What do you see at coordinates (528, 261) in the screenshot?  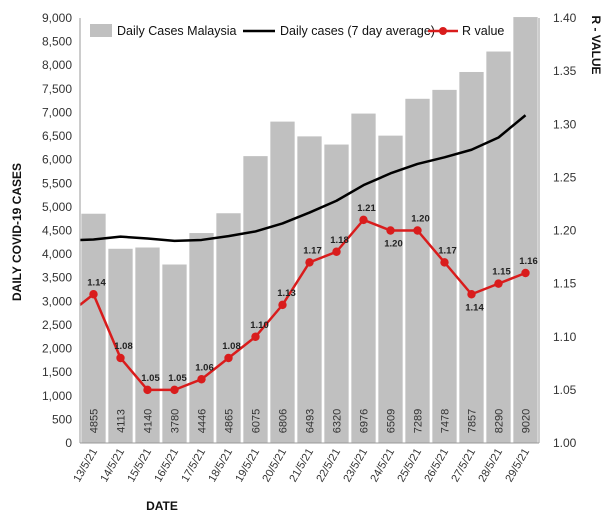 I see `r-value-label-16: 1.16` at bounding box center [528, 261].